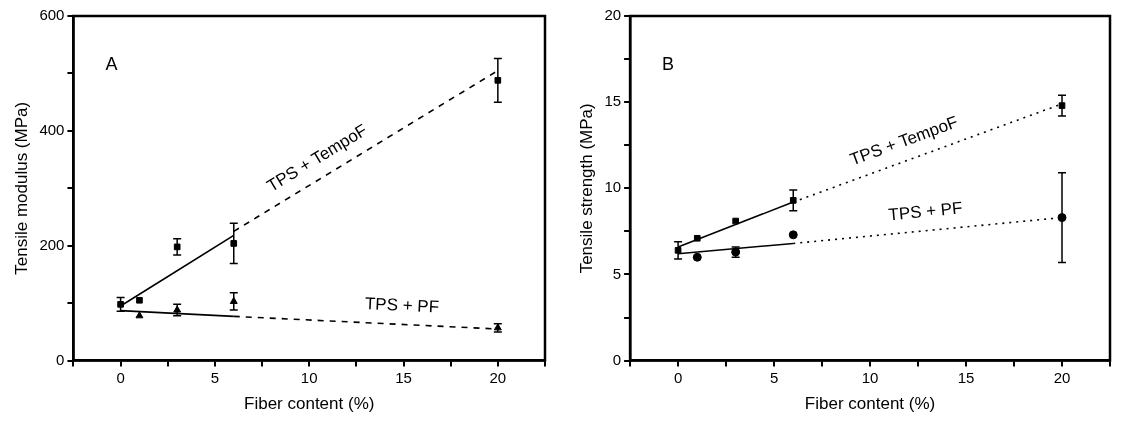 Image resolution: width=1130 pixels, height=423 pixels. I want to click on annotation: A, so click(111, 63).